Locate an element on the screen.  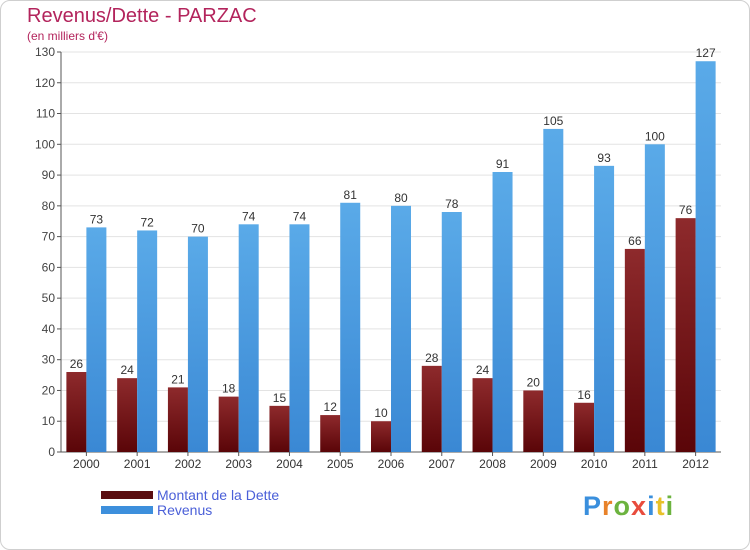
data-label: 15 is located at coordinates (280, 398).